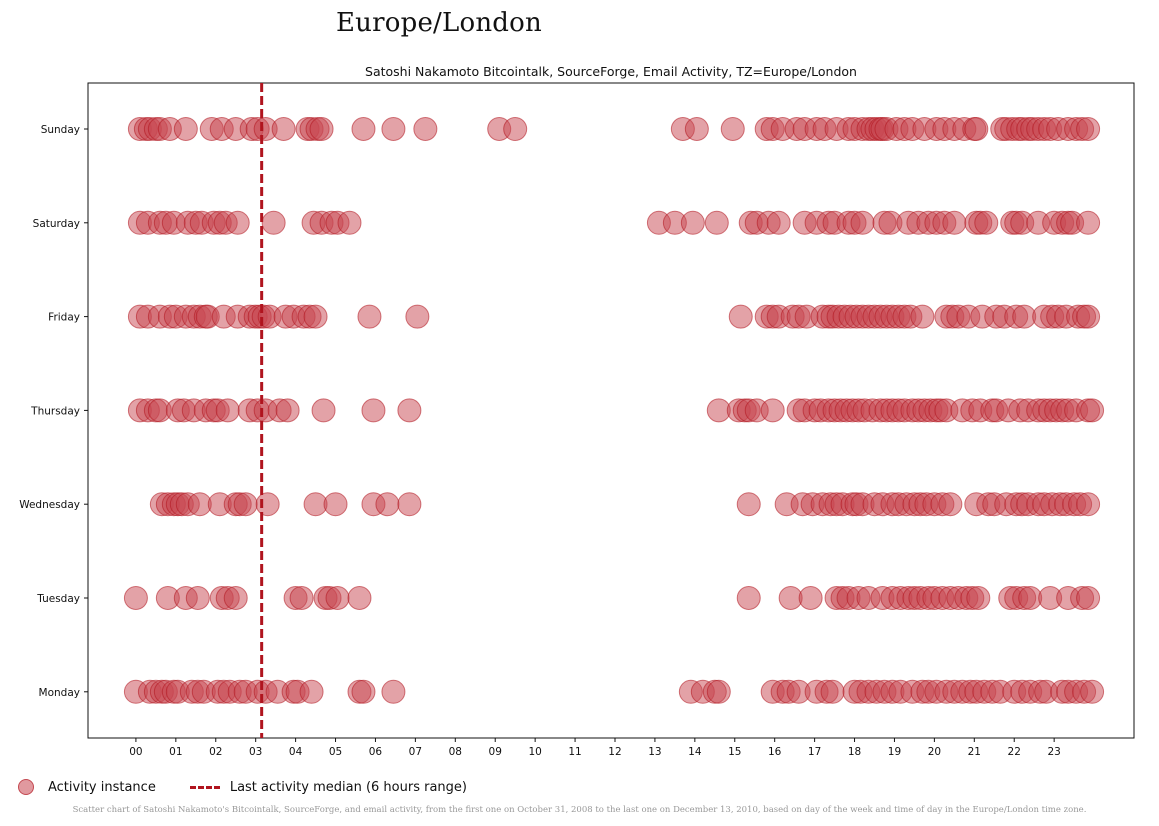 The height and width of the screenshot is (826, 1159). What do you see at coordinates (415, 752) in the screenshot?
I see `x-tick-label-07: 07` at bounding box center [415, 752].